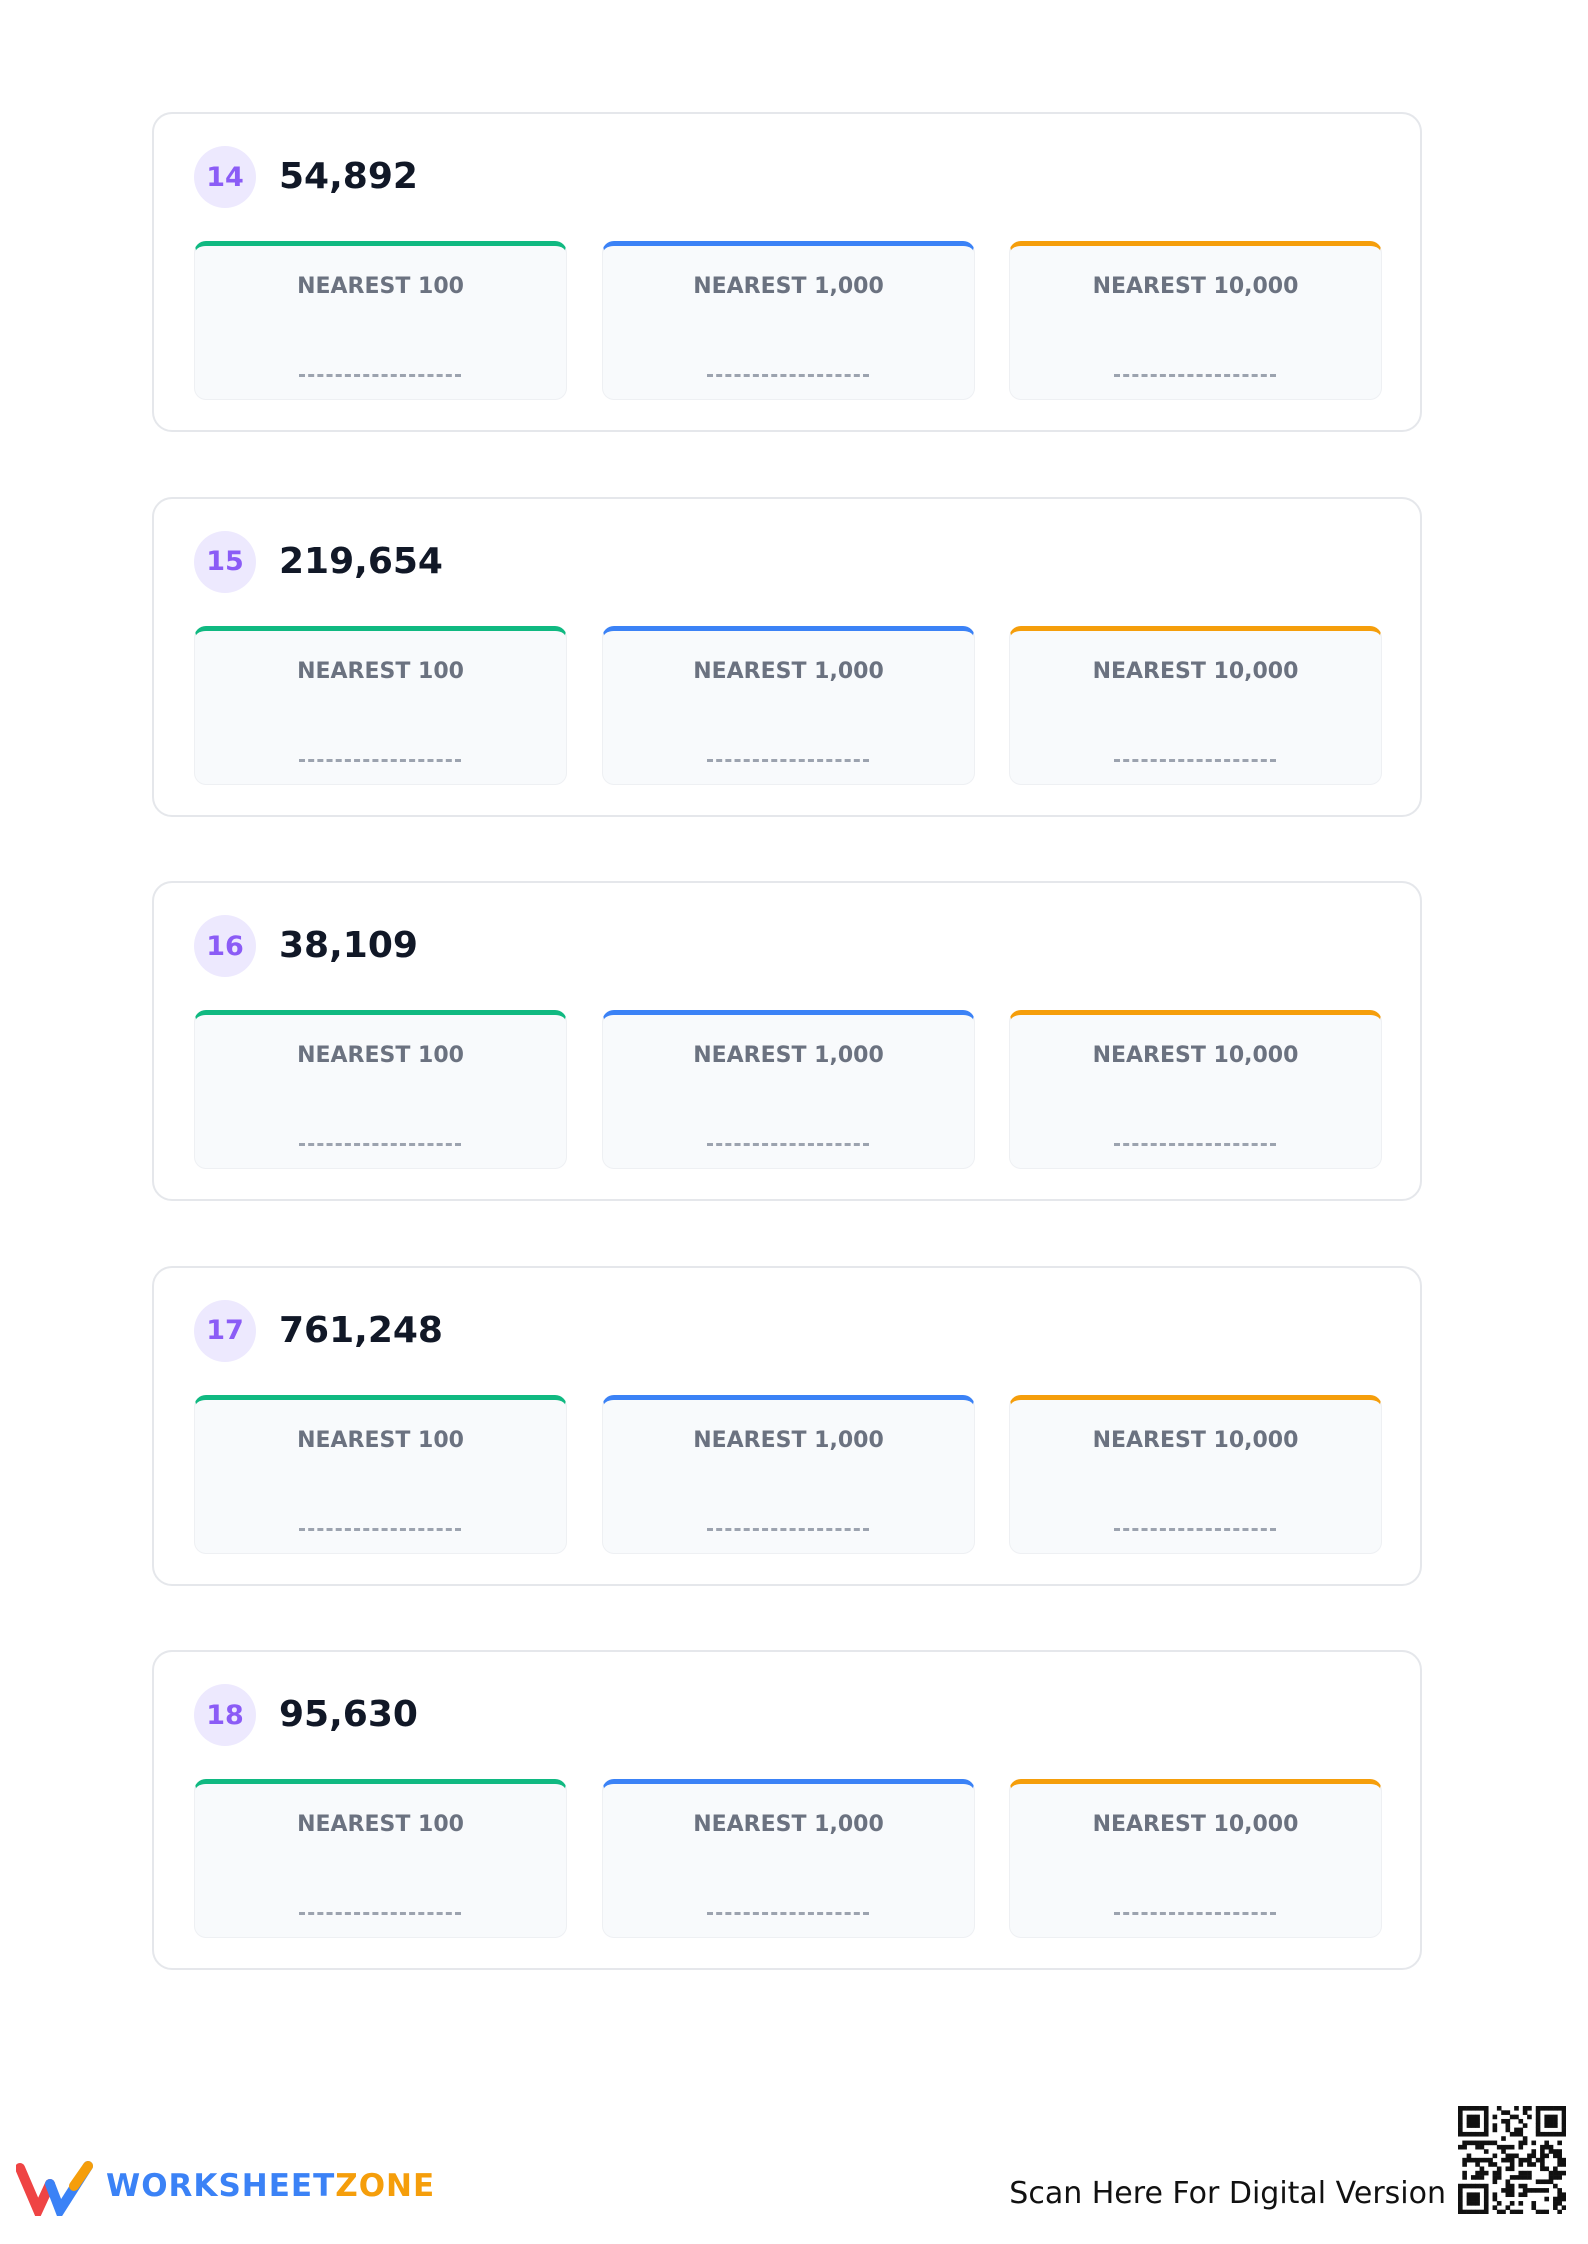  What do you see at coordinates (380, 1055) in the screenshot?
I see `box-label: NEAREST 100` at bounding box center [380, 1055].